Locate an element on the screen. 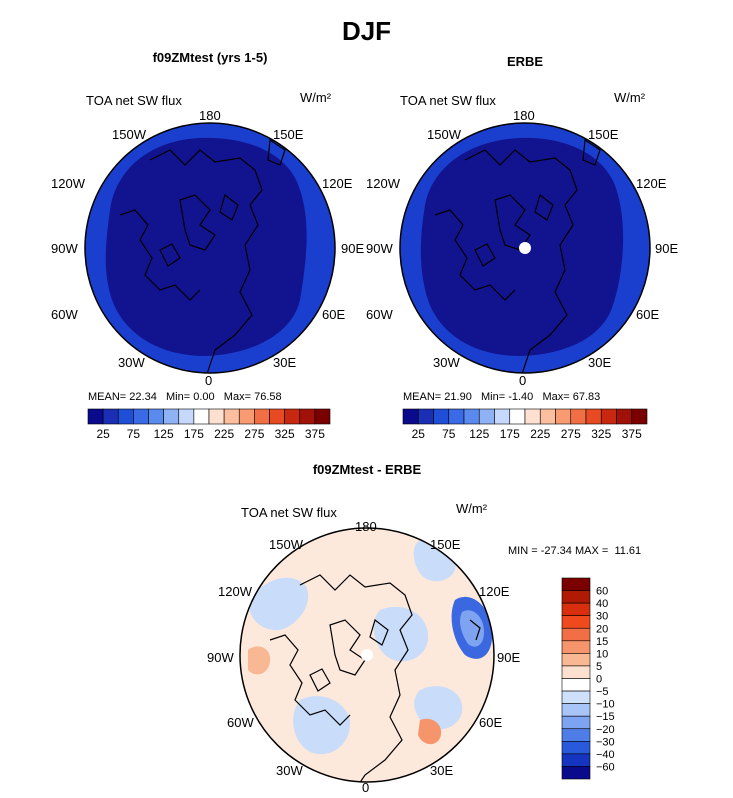 The height and width of the screenshot is (798, 733). panel2-colorbar: 25 75 125 175 225 275 325 375 is located at coordinates (525, 424).